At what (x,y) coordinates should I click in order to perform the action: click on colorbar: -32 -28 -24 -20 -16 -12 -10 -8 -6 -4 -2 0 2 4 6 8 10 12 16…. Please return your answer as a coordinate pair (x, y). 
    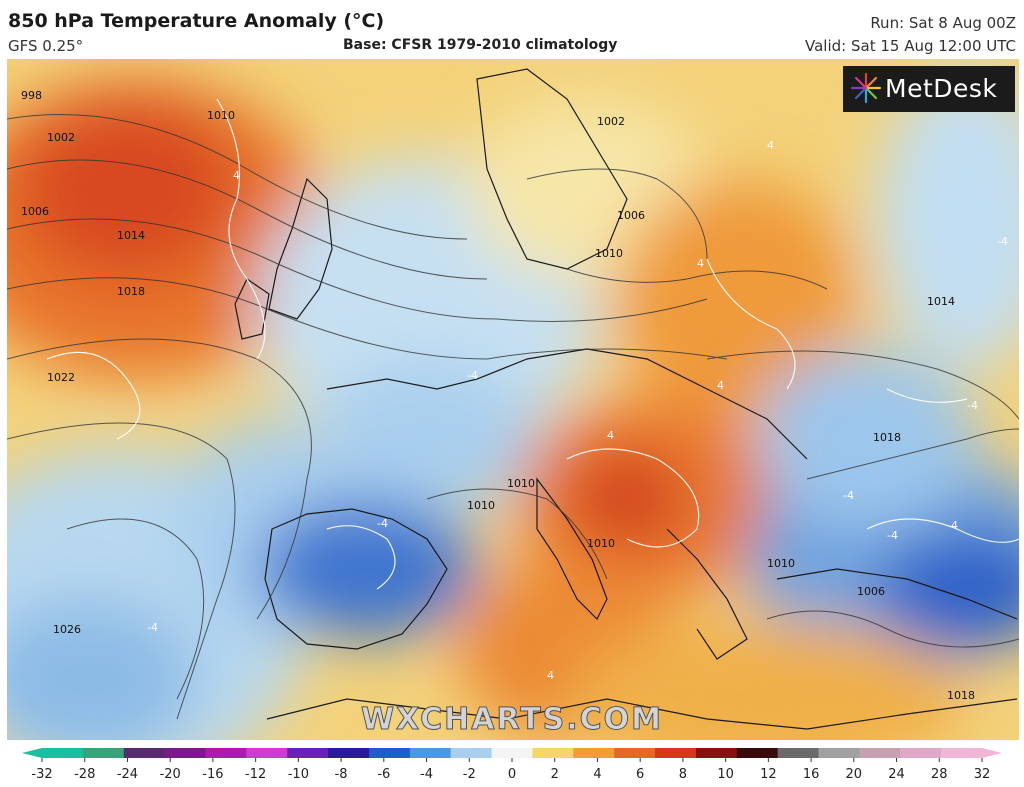
    Looking at the image, I should click on (512, 765).